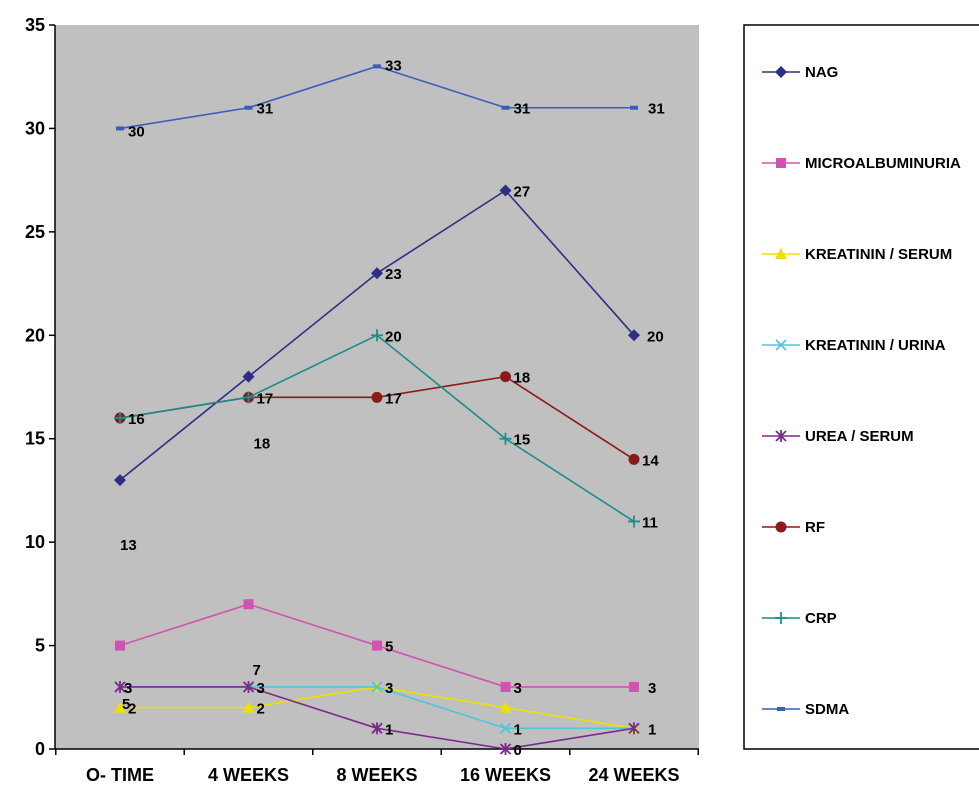  Describe the element at coordinates (120, 775) in the screenshot. I see `x-tick-label: O- TIME` at that location.